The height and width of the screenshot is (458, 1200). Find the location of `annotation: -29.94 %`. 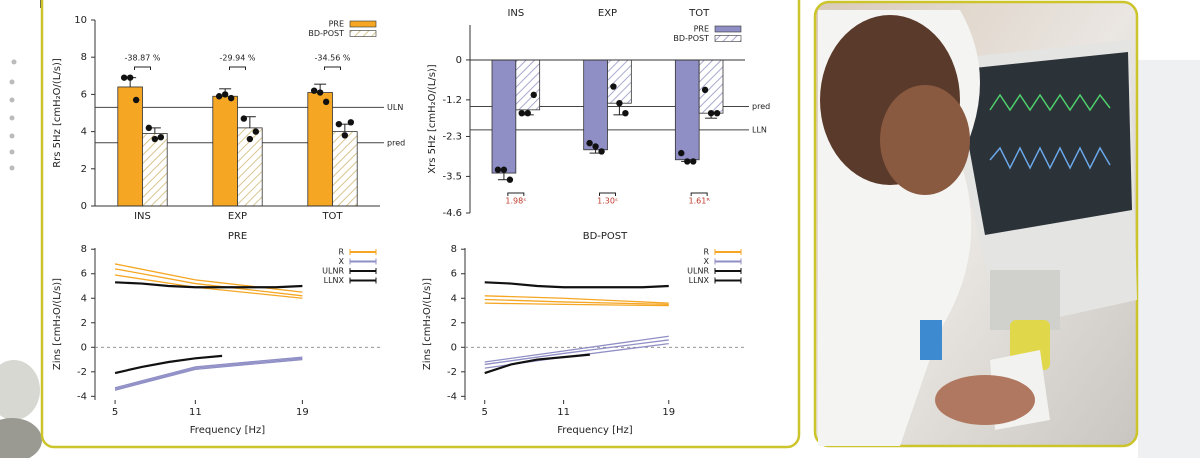

annotation: -29.94 % is located at coordinates (238, 58).